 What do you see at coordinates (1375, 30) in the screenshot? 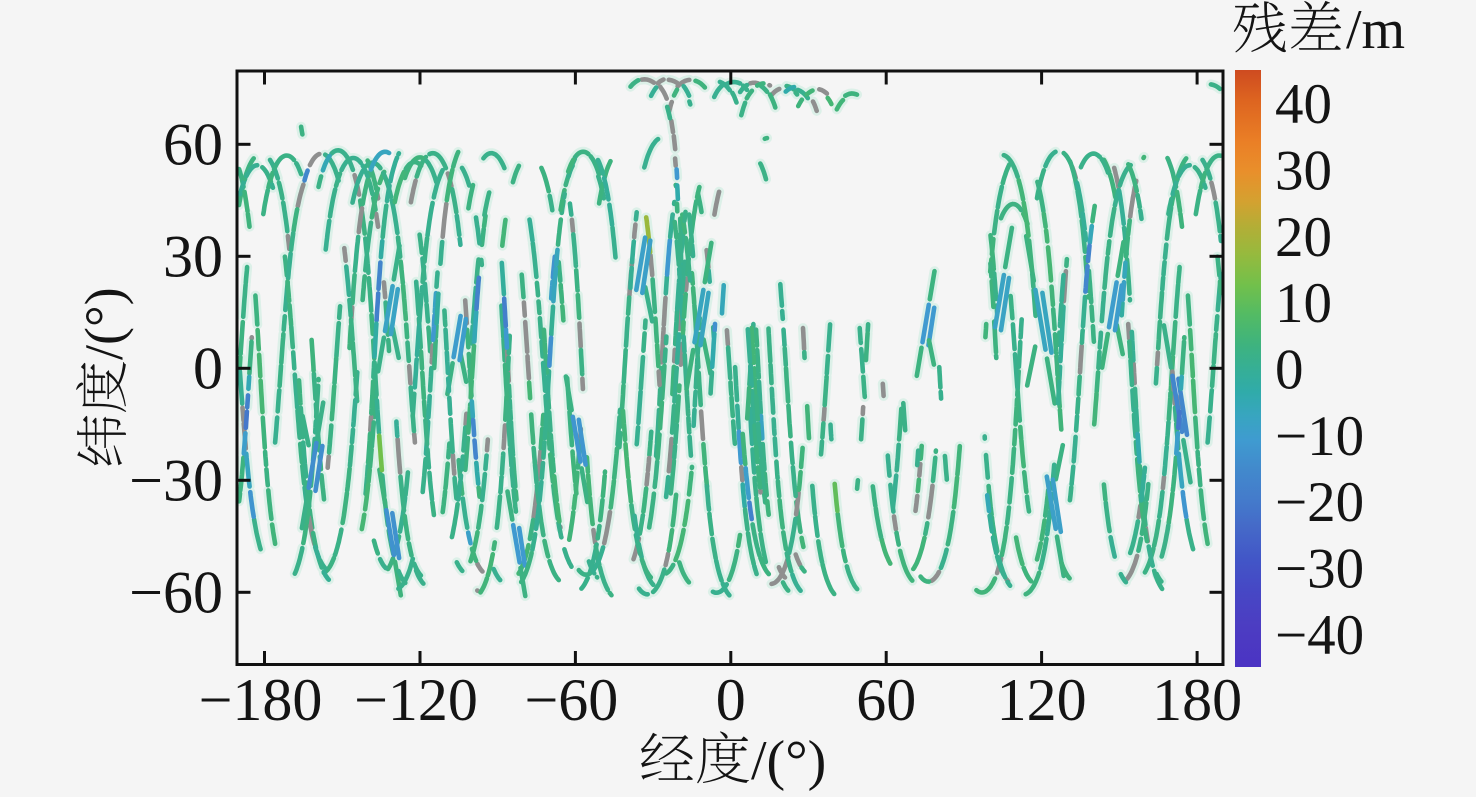
I see `svg-text: /m` at bounding box center [1375, 30].